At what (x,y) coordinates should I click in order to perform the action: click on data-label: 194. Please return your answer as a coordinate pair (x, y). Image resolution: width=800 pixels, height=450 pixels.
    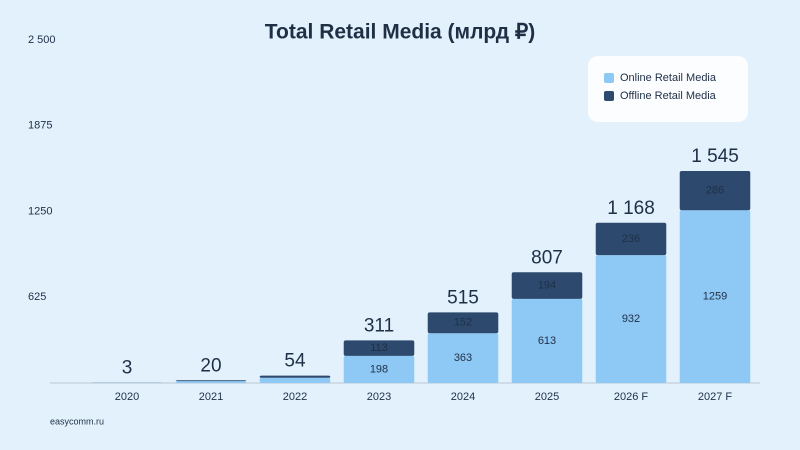
    Looking at the image, I should click on (547, 285).